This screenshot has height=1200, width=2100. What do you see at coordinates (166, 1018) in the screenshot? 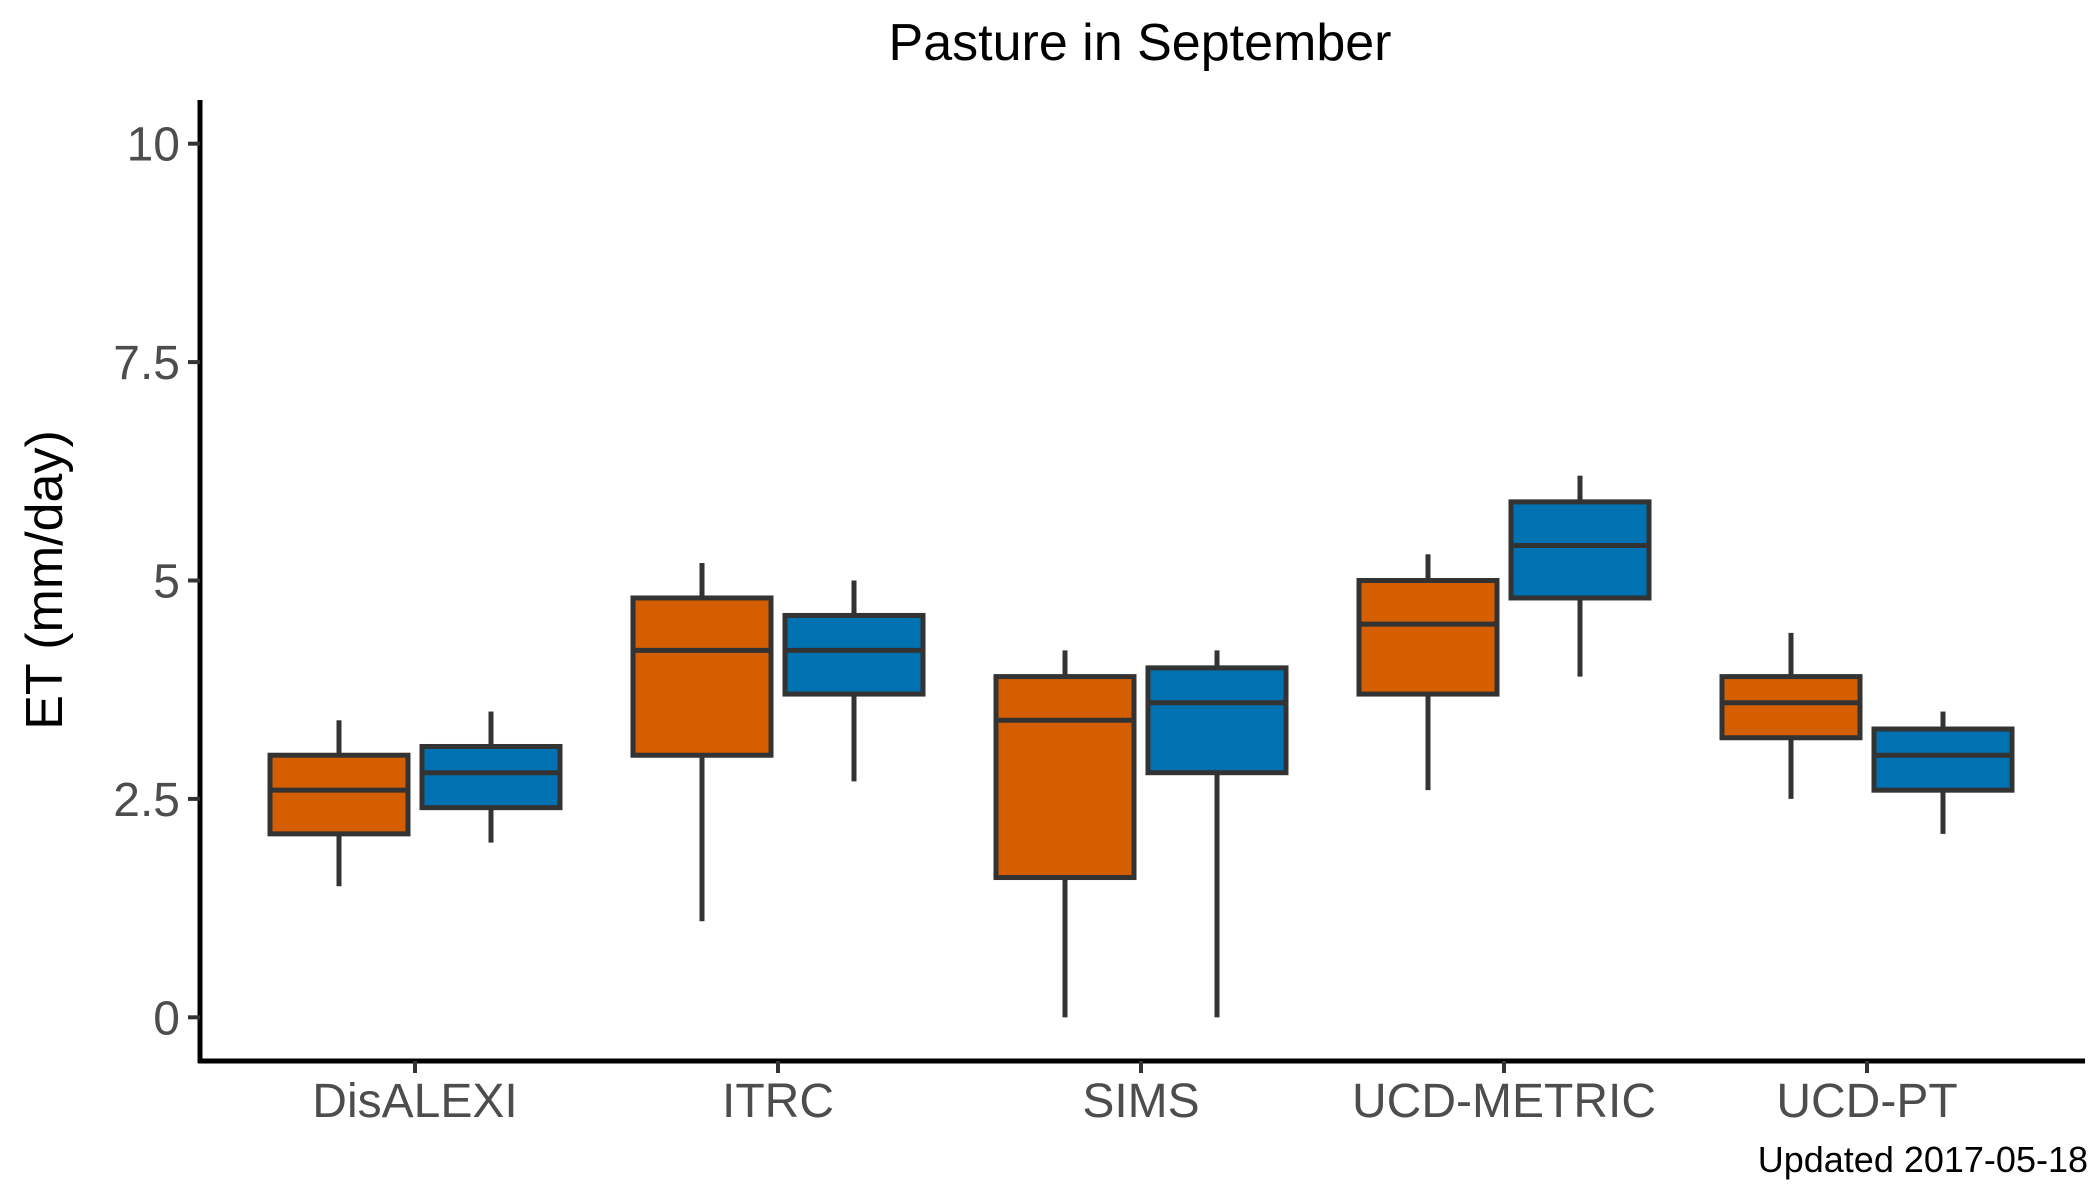
I see `y-tick-label: 0` at bounding box center [166, 1018].